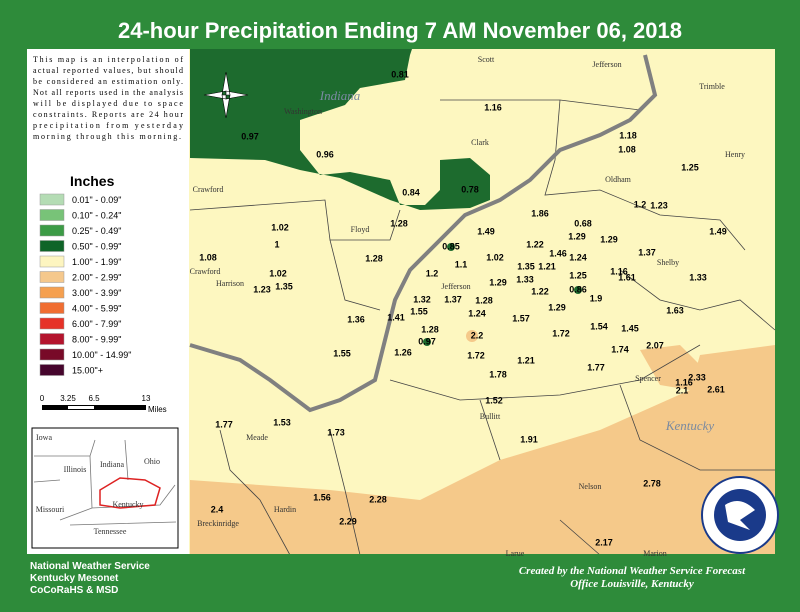 The image size is (800, 612). Describe the element at coordinates (655, 553) in the screenshot. I see `county-label: Marion` at that location.